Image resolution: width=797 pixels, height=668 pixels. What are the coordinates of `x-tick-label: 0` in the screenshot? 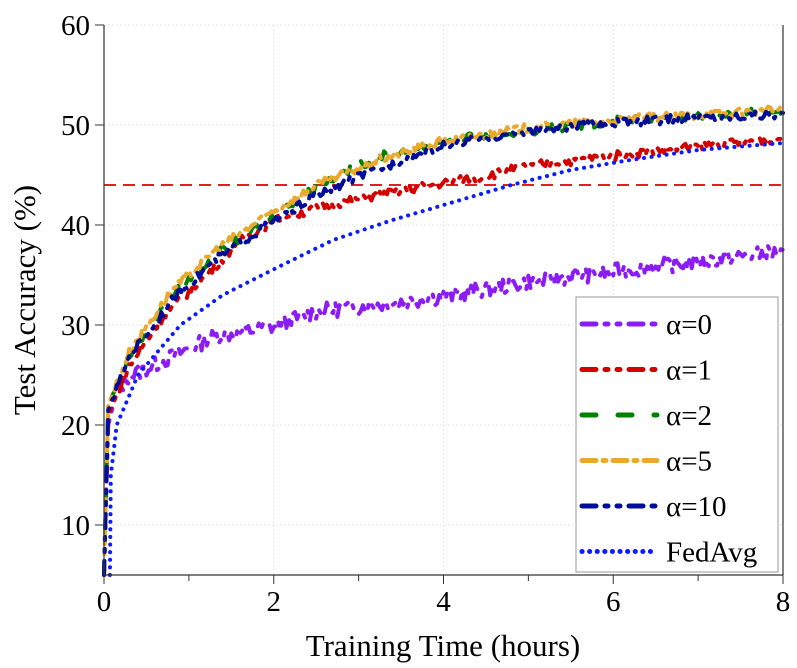 It's located at (104, 602).